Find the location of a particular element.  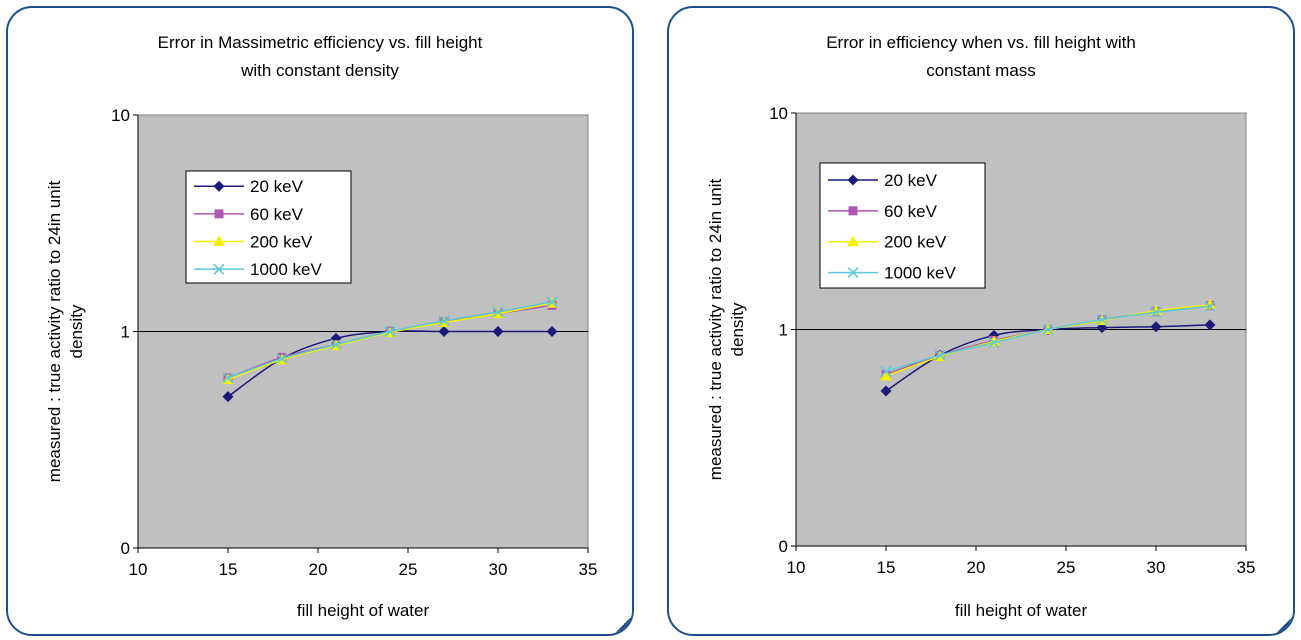

chart-title: constant mass is located at coordinates (981, 70).